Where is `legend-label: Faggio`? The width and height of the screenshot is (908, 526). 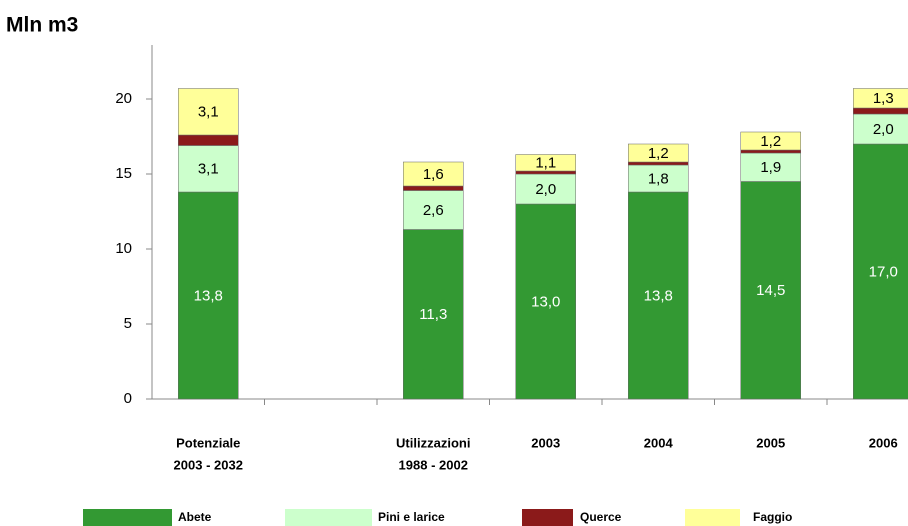 legend-label: Faggio is located at coordinates (772, 517).